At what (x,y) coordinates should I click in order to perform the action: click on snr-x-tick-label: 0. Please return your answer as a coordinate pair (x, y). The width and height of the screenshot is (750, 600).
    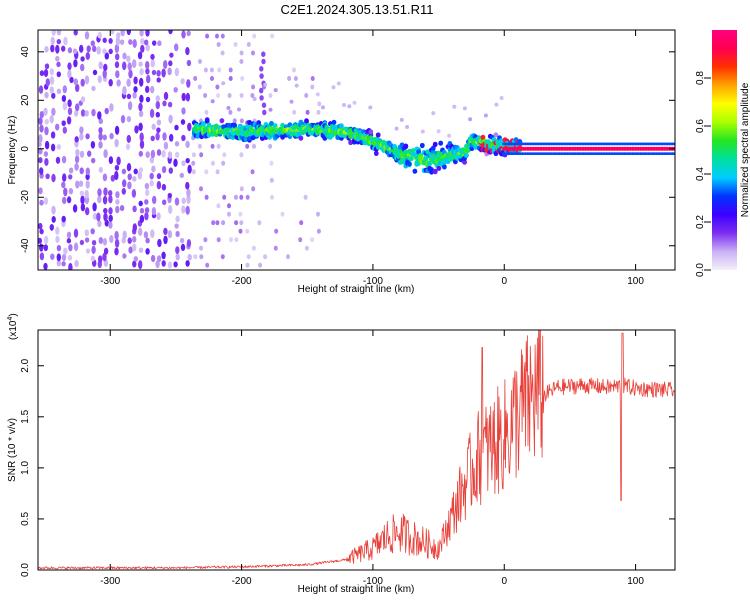
    Looking at the image, I should click on (504, 581).